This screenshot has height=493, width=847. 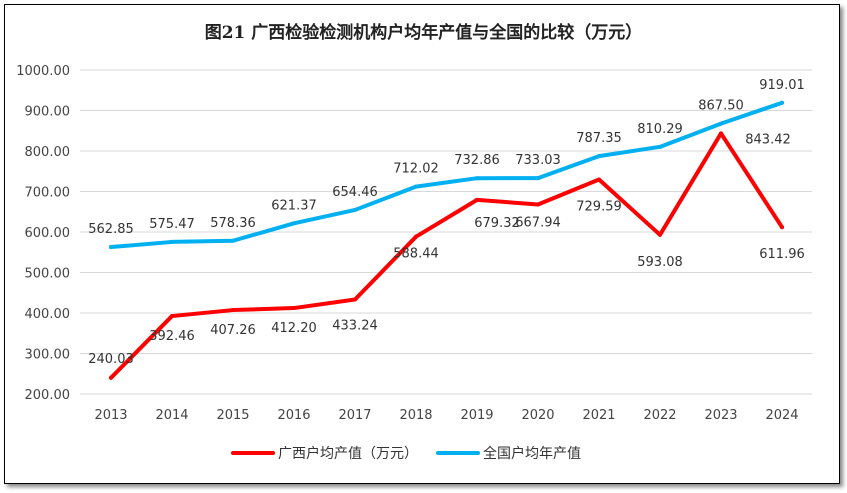 I want to click on data-label: 654.46, so click(x=355, y=192).